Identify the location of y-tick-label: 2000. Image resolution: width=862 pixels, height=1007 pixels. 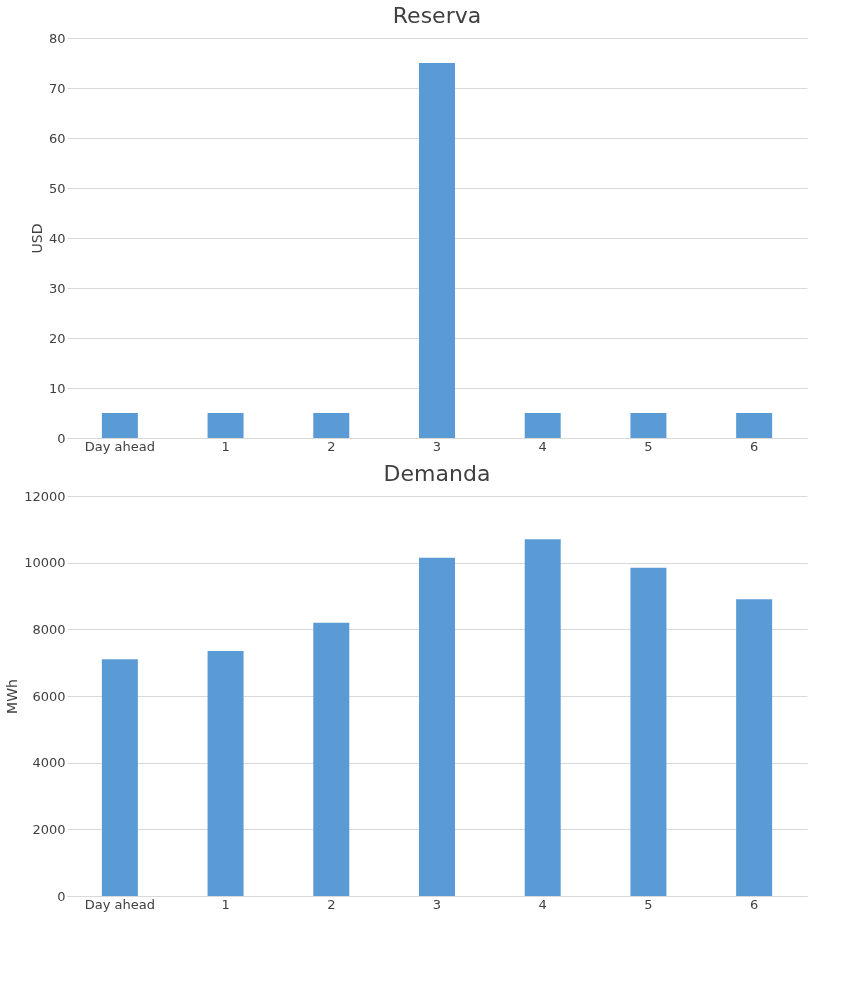
(49, 829).